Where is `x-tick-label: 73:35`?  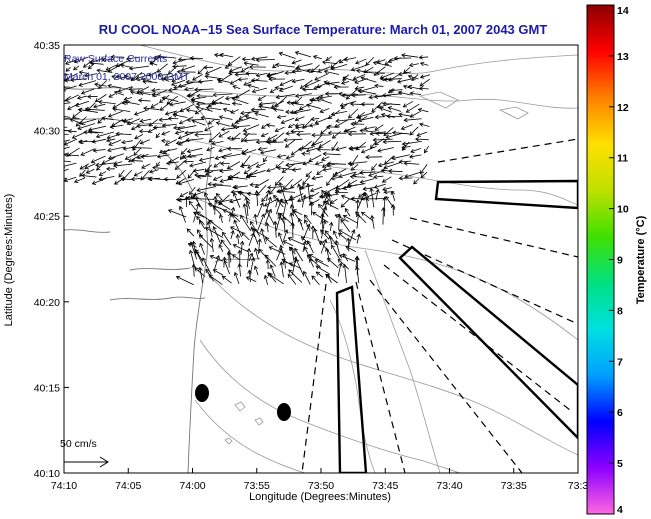
x-tick-label: 73:35 is located at coordinates (514, 486).